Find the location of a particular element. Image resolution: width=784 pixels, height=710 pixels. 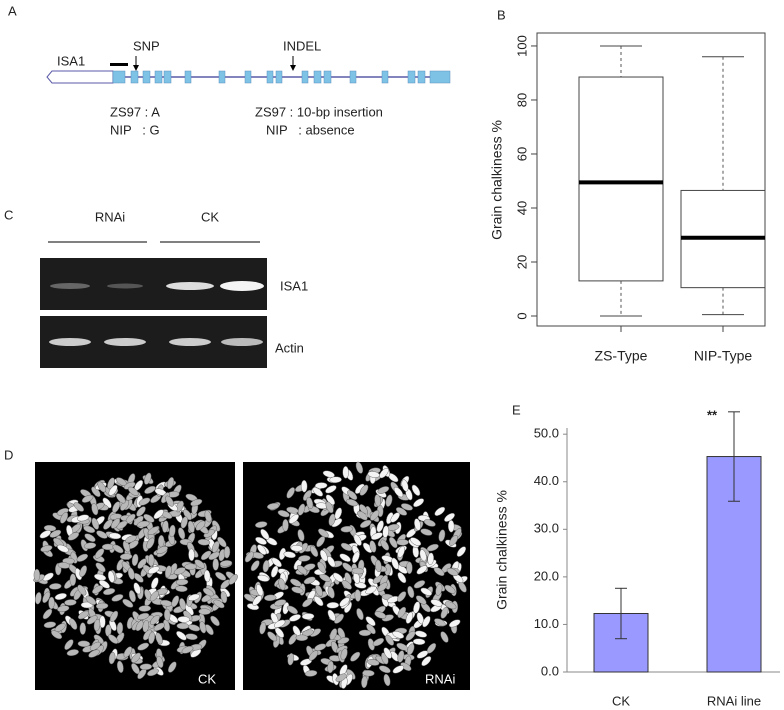

x-tick-label: NIP-Type is located at coordinates (723, 356).